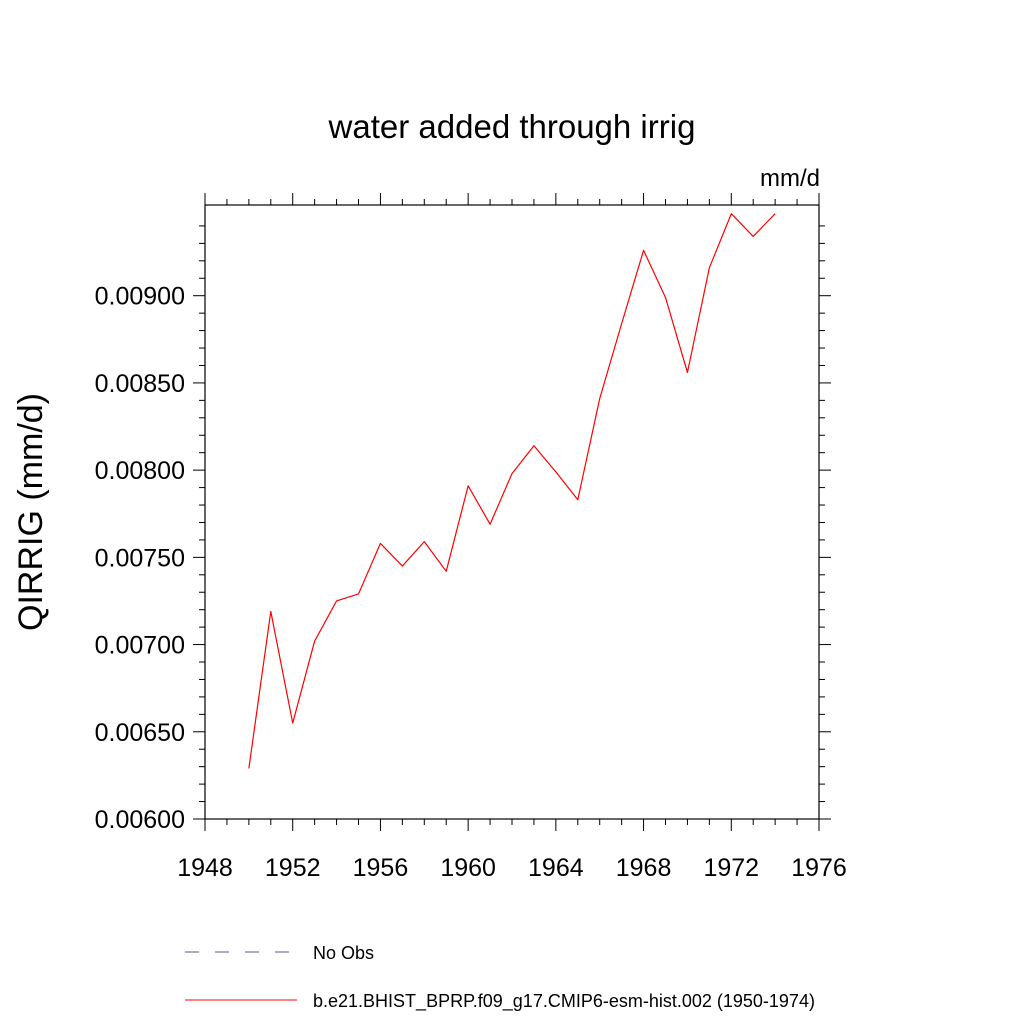 This screenshot has height=1024, width=1024. I want to click on chart-title: water added through irrig, so click(512, 126).